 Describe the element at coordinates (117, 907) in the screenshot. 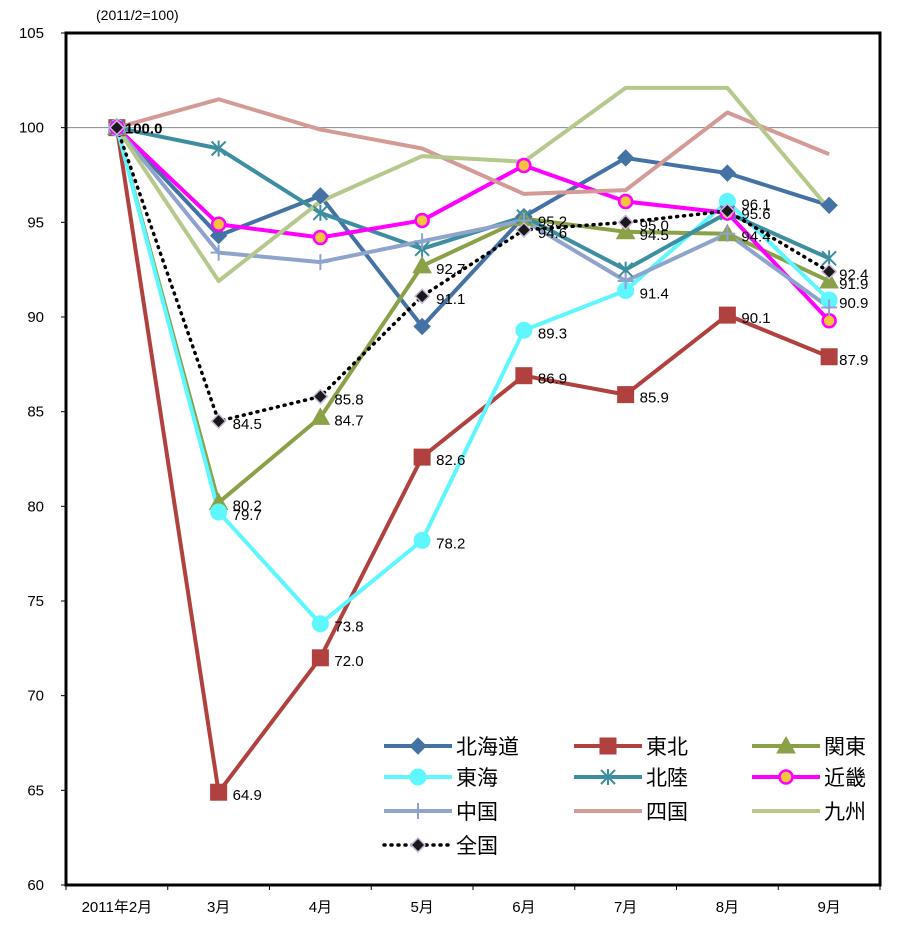

I see `x-tick-label: 2011年2月` at that location.